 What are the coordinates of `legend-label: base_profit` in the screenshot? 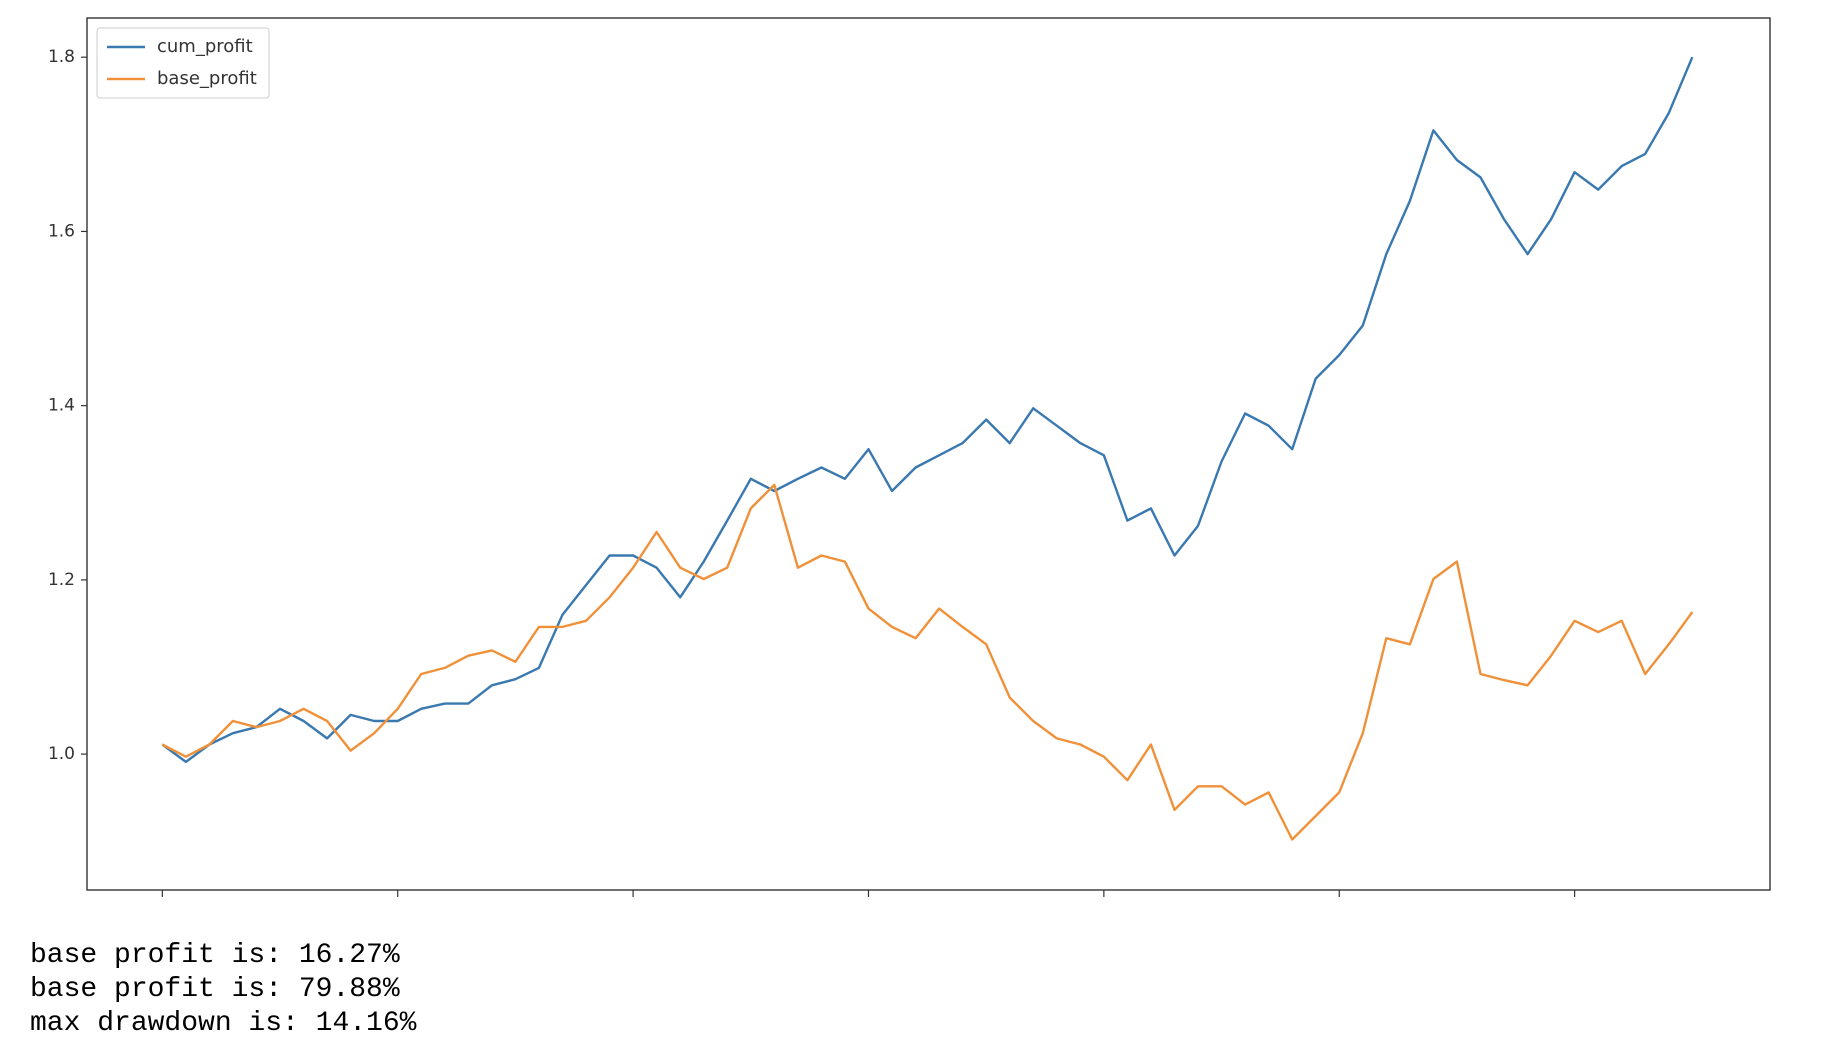 It's located at (207, 78).